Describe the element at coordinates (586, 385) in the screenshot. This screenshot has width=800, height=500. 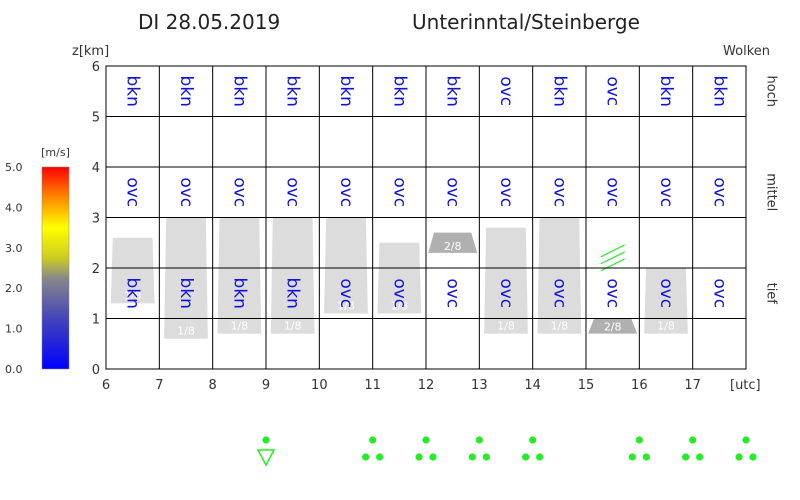
I see `x-tick-label: 15` at that location.